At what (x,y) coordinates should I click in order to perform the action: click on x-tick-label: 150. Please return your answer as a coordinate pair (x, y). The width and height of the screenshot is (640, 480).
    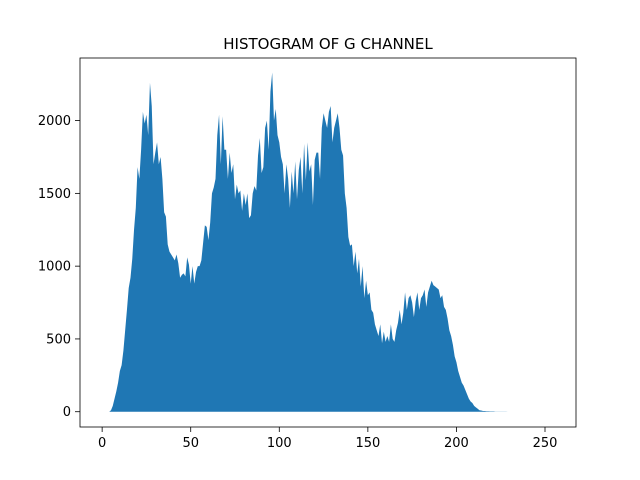
    Looking at the image, I should click on (367, 443).